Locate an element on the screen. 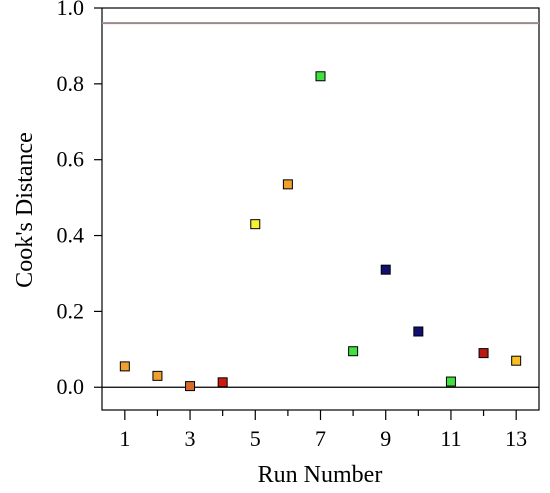 The height and width of the screenshot is (493, 550). y-tick-label: 0.6 is located at coordinates (71, 159).